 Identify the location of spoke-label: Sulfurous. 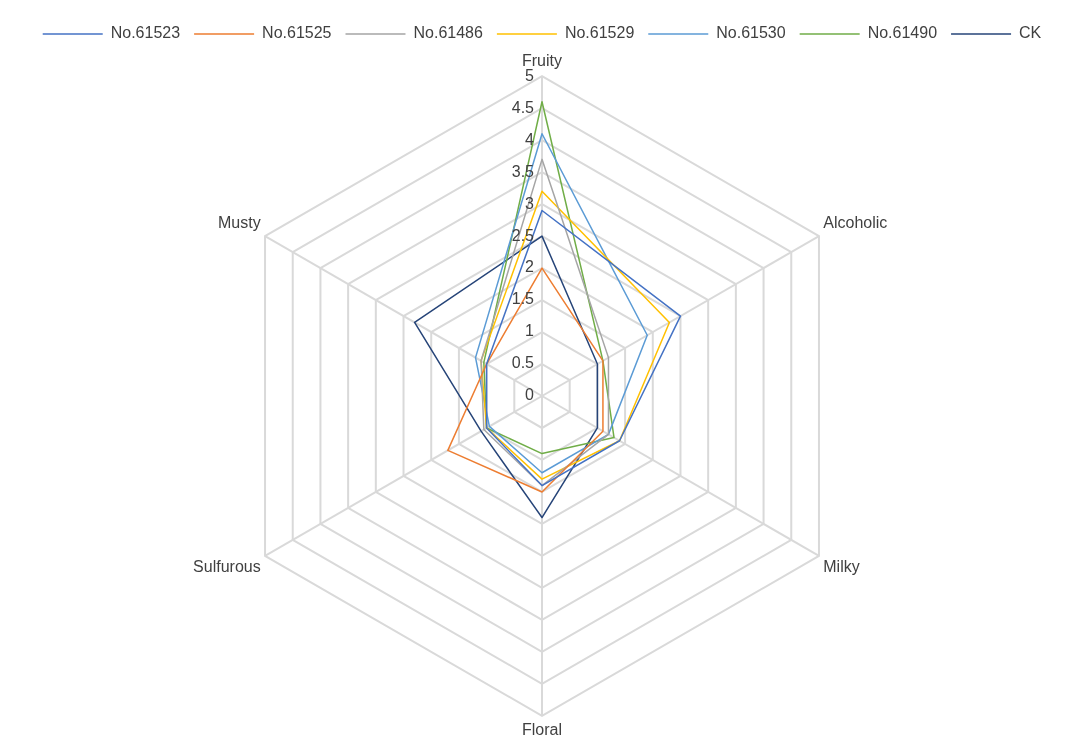
(227, 567).